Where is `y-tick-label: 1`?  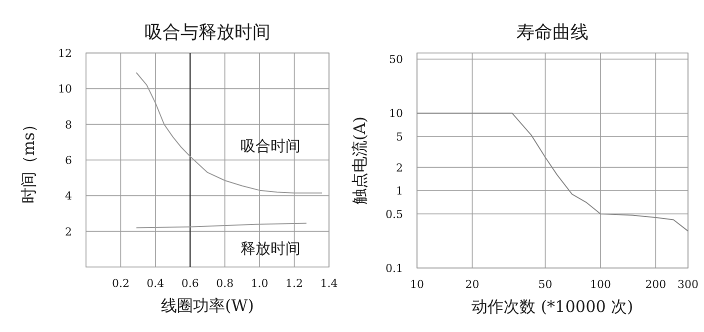 y-tick-label: 1 is located at coordinates (399, 191).